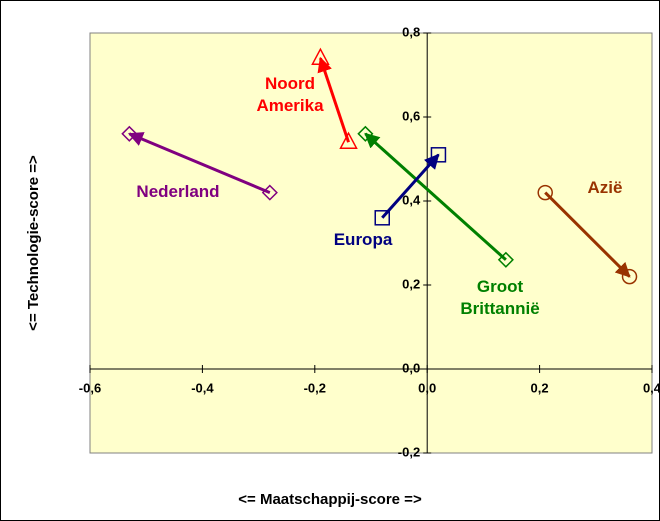 The image size is (660, 521). What do you see at coordinates (411, 283) in the screenshot?
I see `y-tick-label: 0,2` at bounding box center [411, 283].